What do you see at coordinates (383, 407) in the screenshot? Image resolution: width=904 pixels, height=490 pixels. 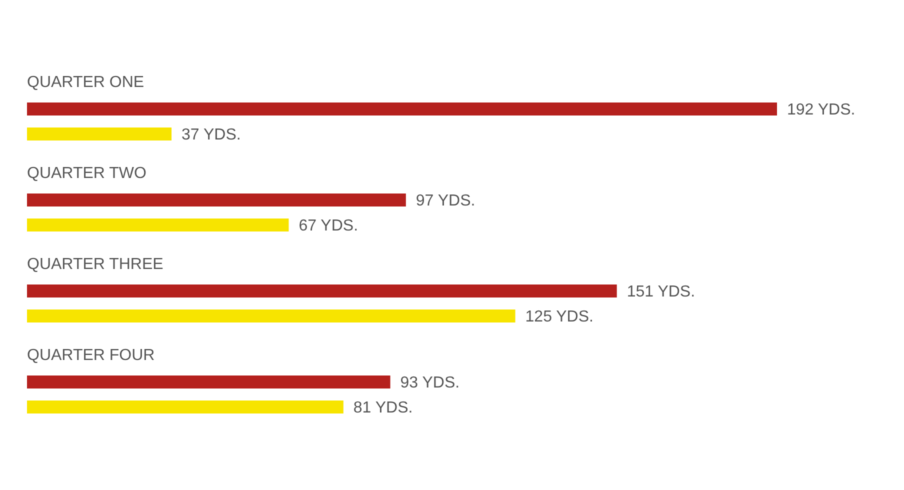 I see `data-label: 81 YDS.` at bounding box center [383, 407].